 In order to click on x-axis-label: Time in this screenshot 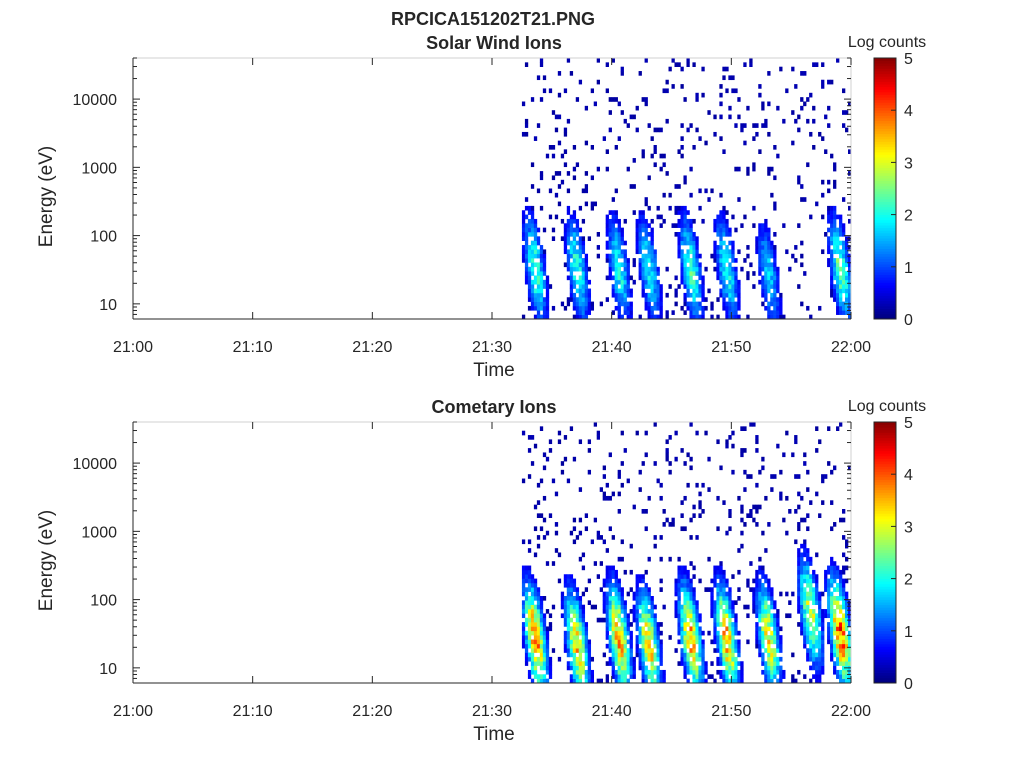, I will do `click(494, 370)`.